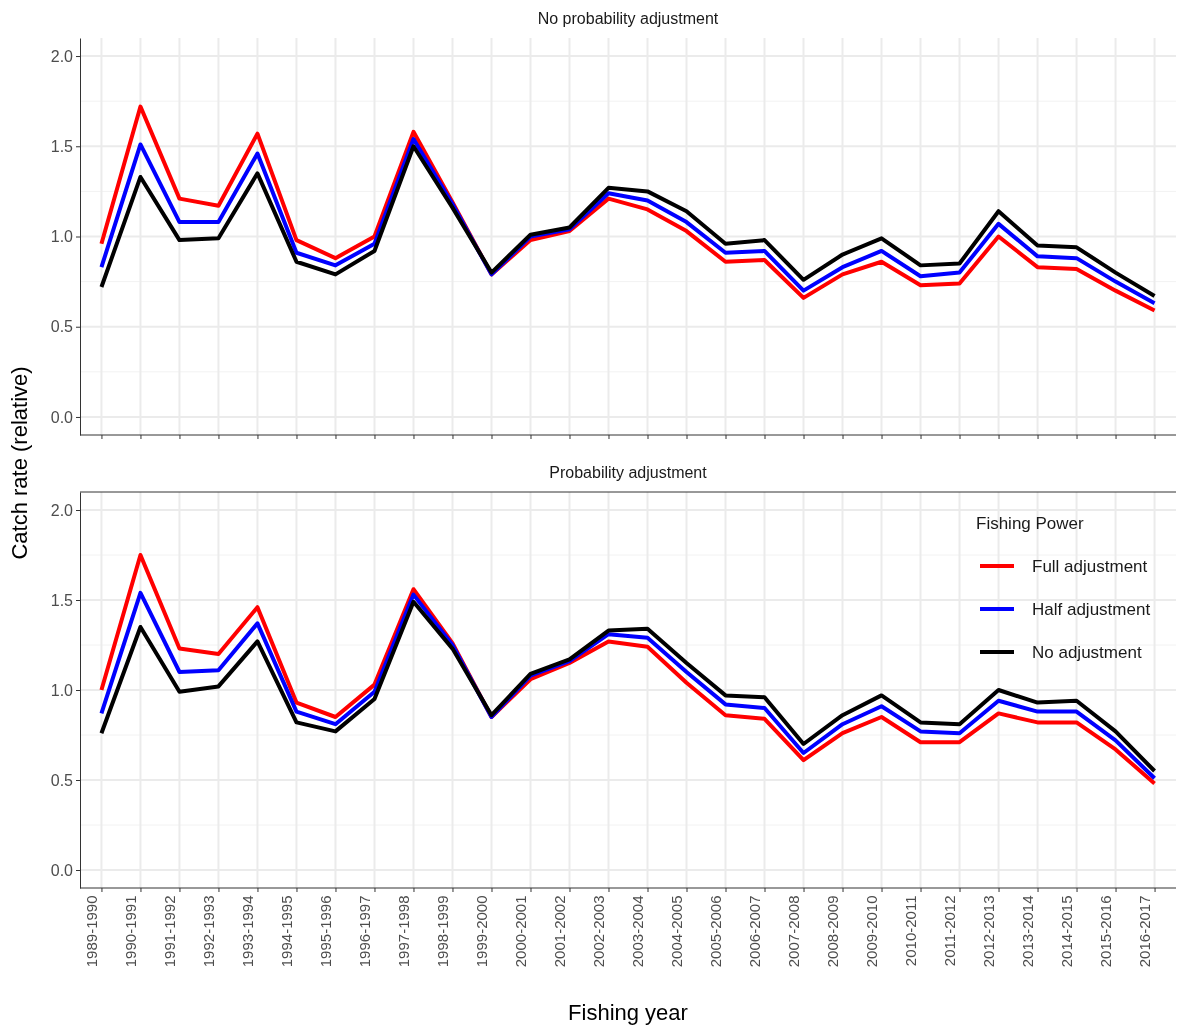 The image size is (1178, 1025). Describe the element at coordinates (949, 931) in the screenshot. I see `x-tick-label: 2011-2012` at that location.